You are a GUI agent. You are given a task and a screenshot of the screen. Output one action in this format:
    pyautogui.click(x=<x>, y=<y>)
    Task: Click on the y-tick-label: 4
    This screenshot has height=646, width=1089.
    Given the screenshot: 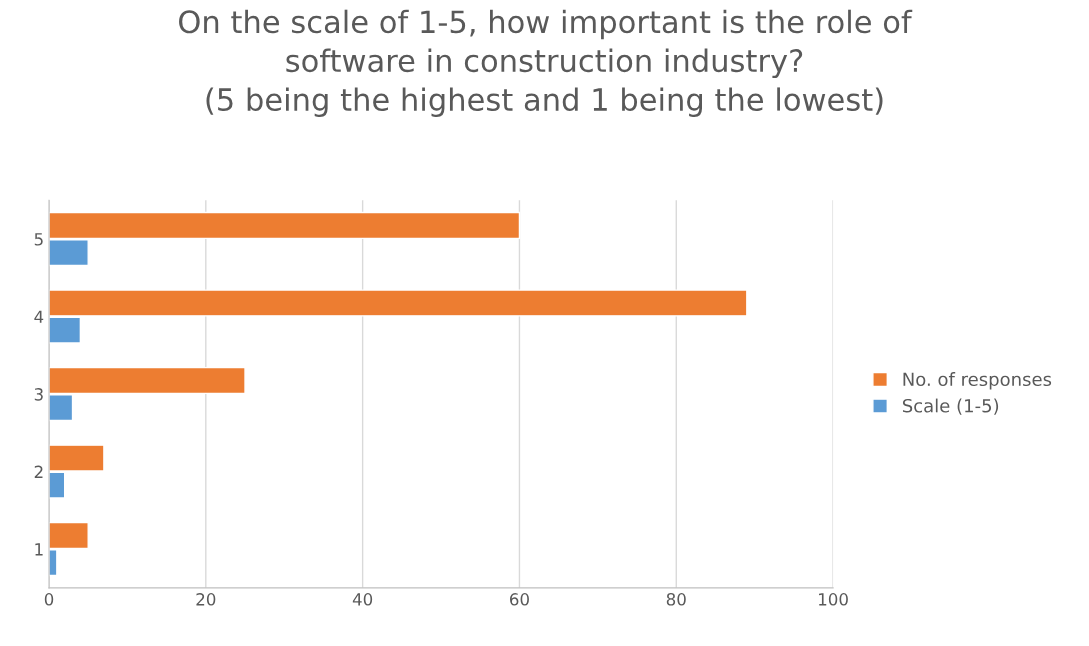 What is the action you would take?
    pyautogui.click(x=39, y=316)
    